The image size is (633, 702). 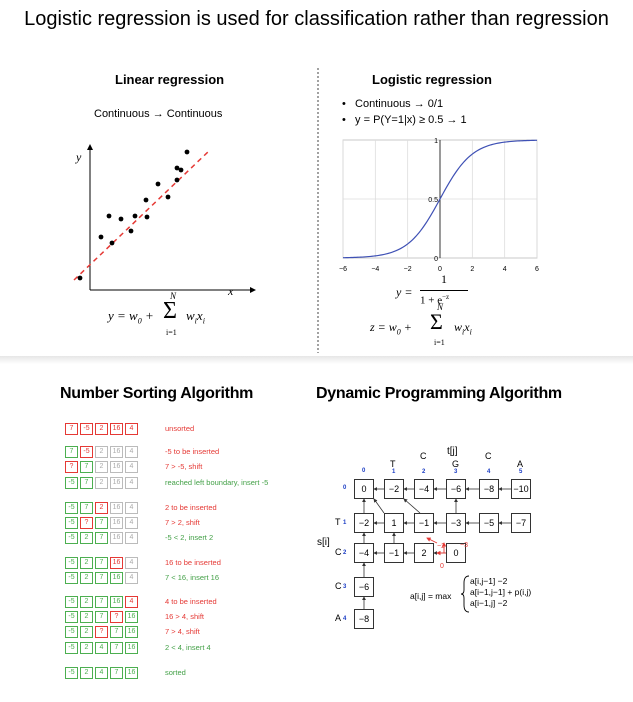 I want to click on dp-row-index: 1, so click(x=345, y=523).